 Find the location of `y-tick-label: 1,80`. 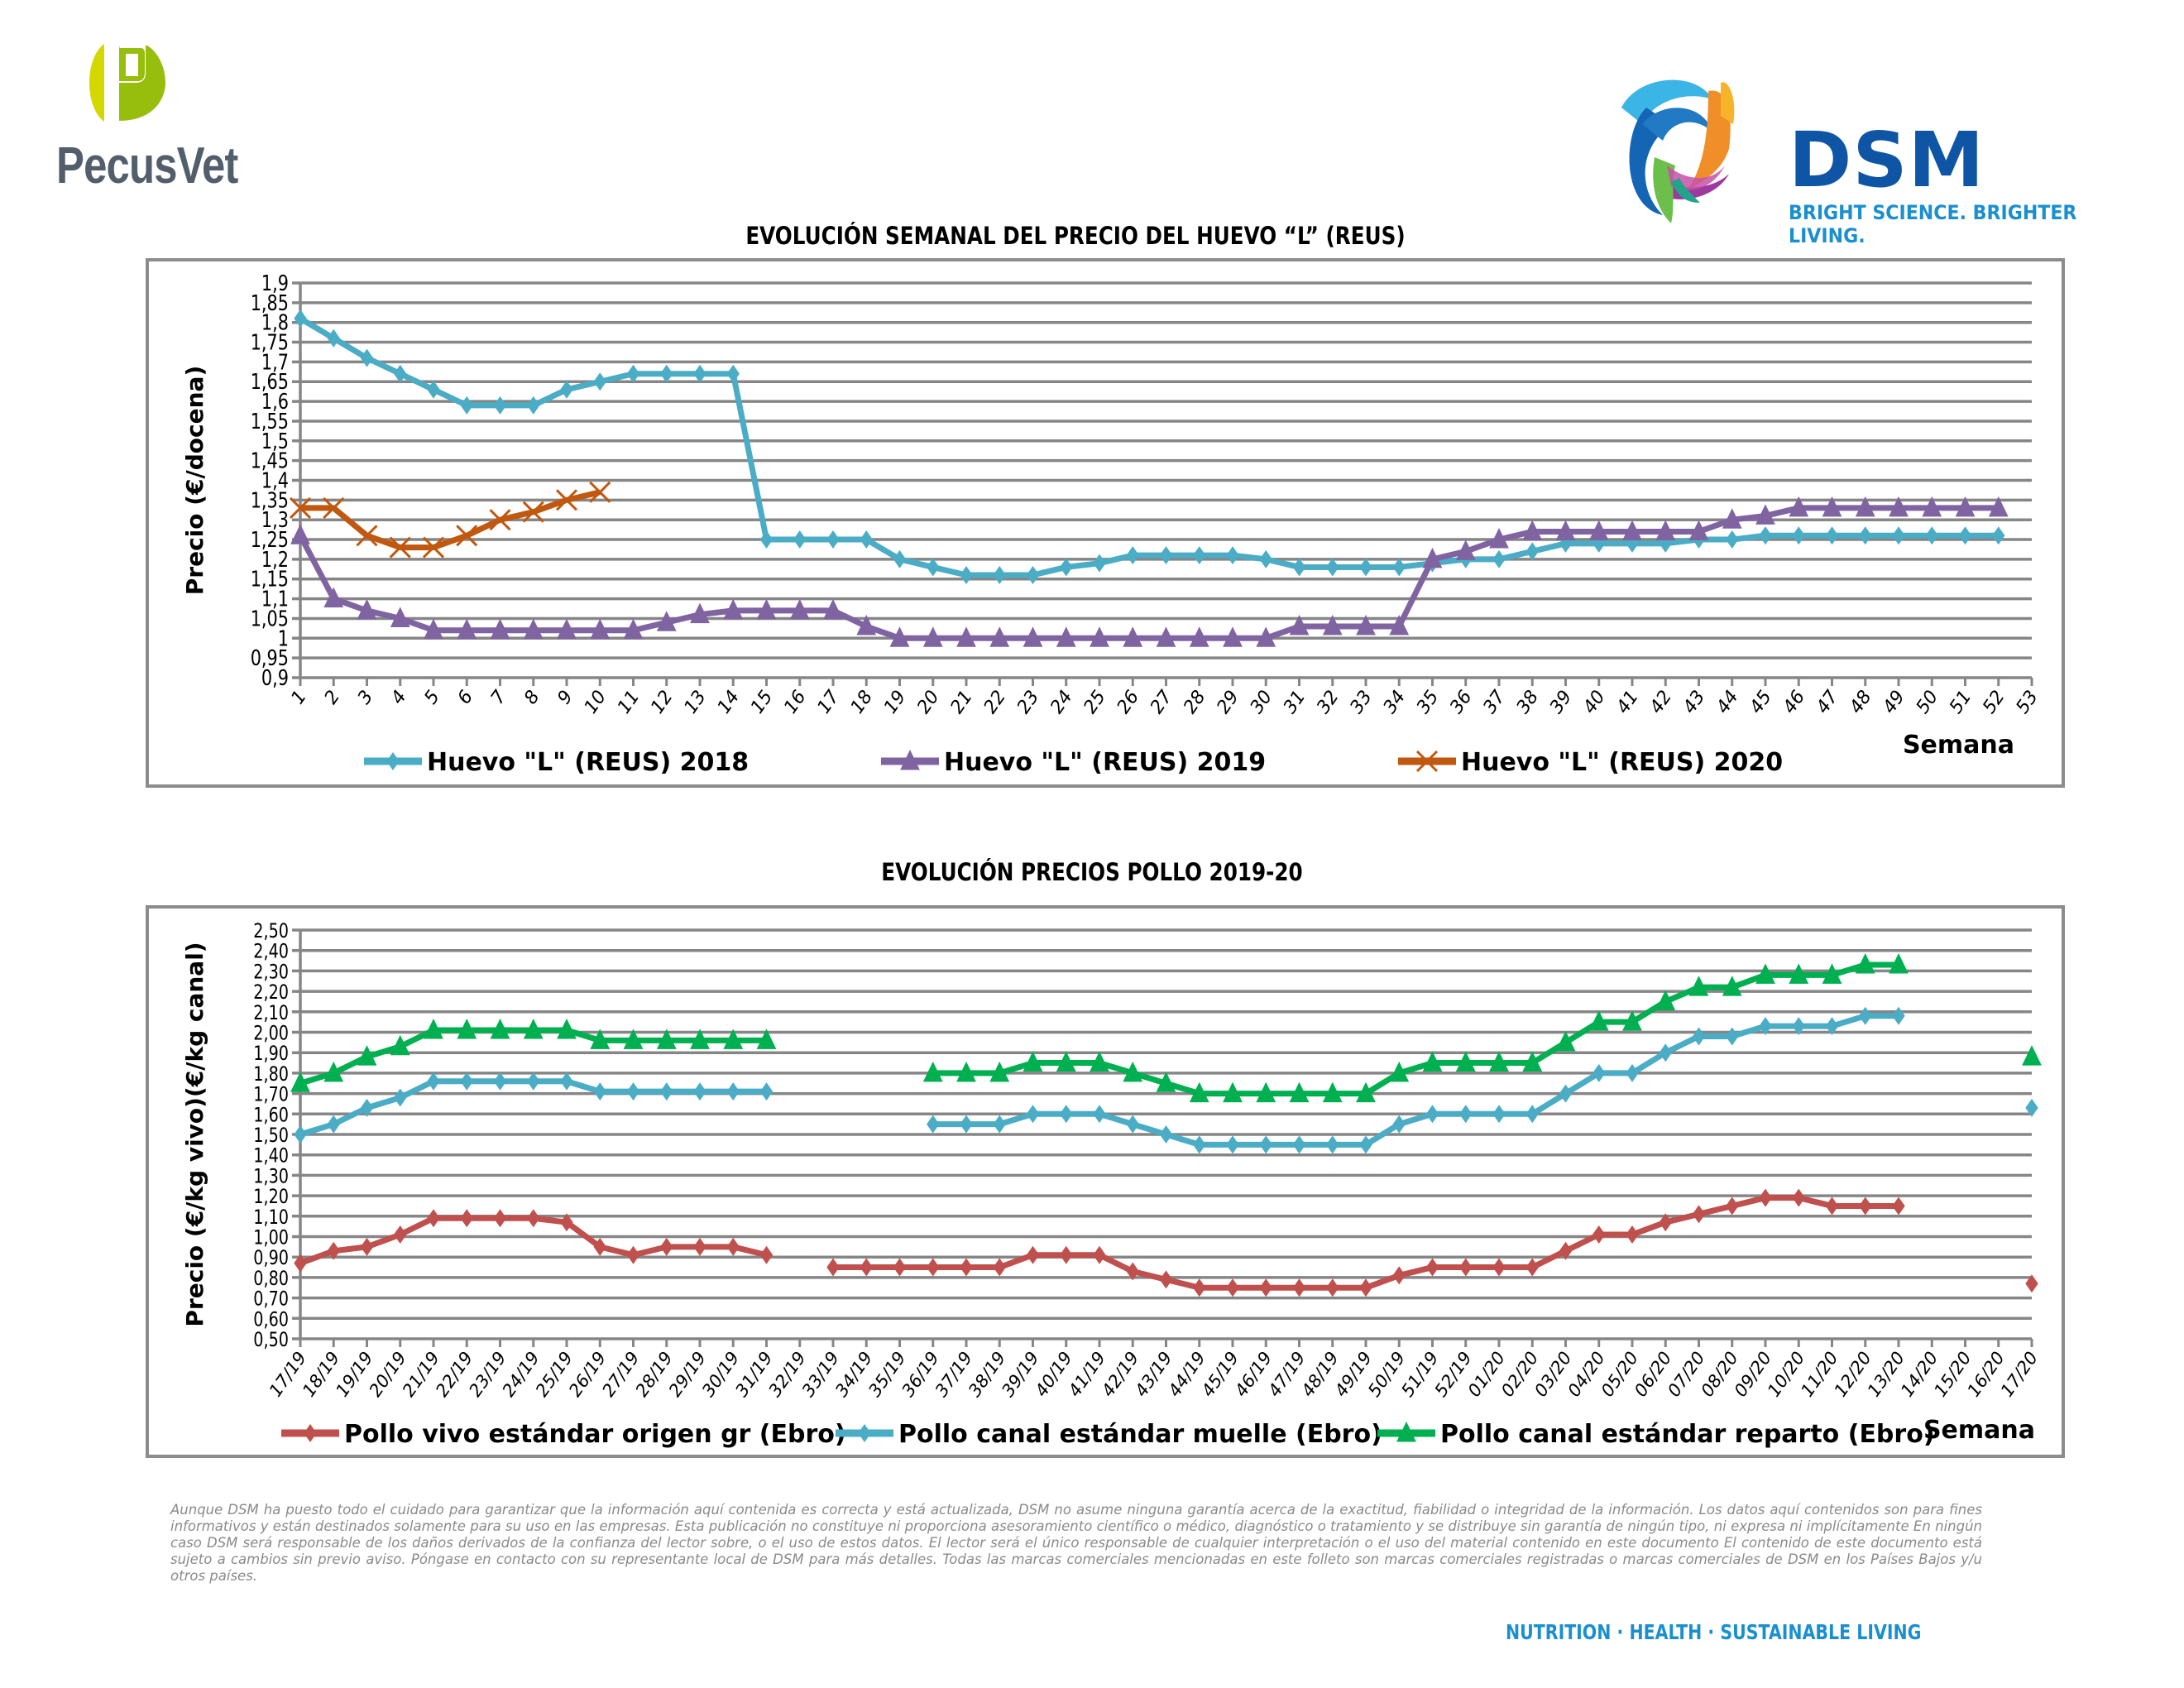

y-tick-label: 1,80 is located at coordinates (271, 1074).